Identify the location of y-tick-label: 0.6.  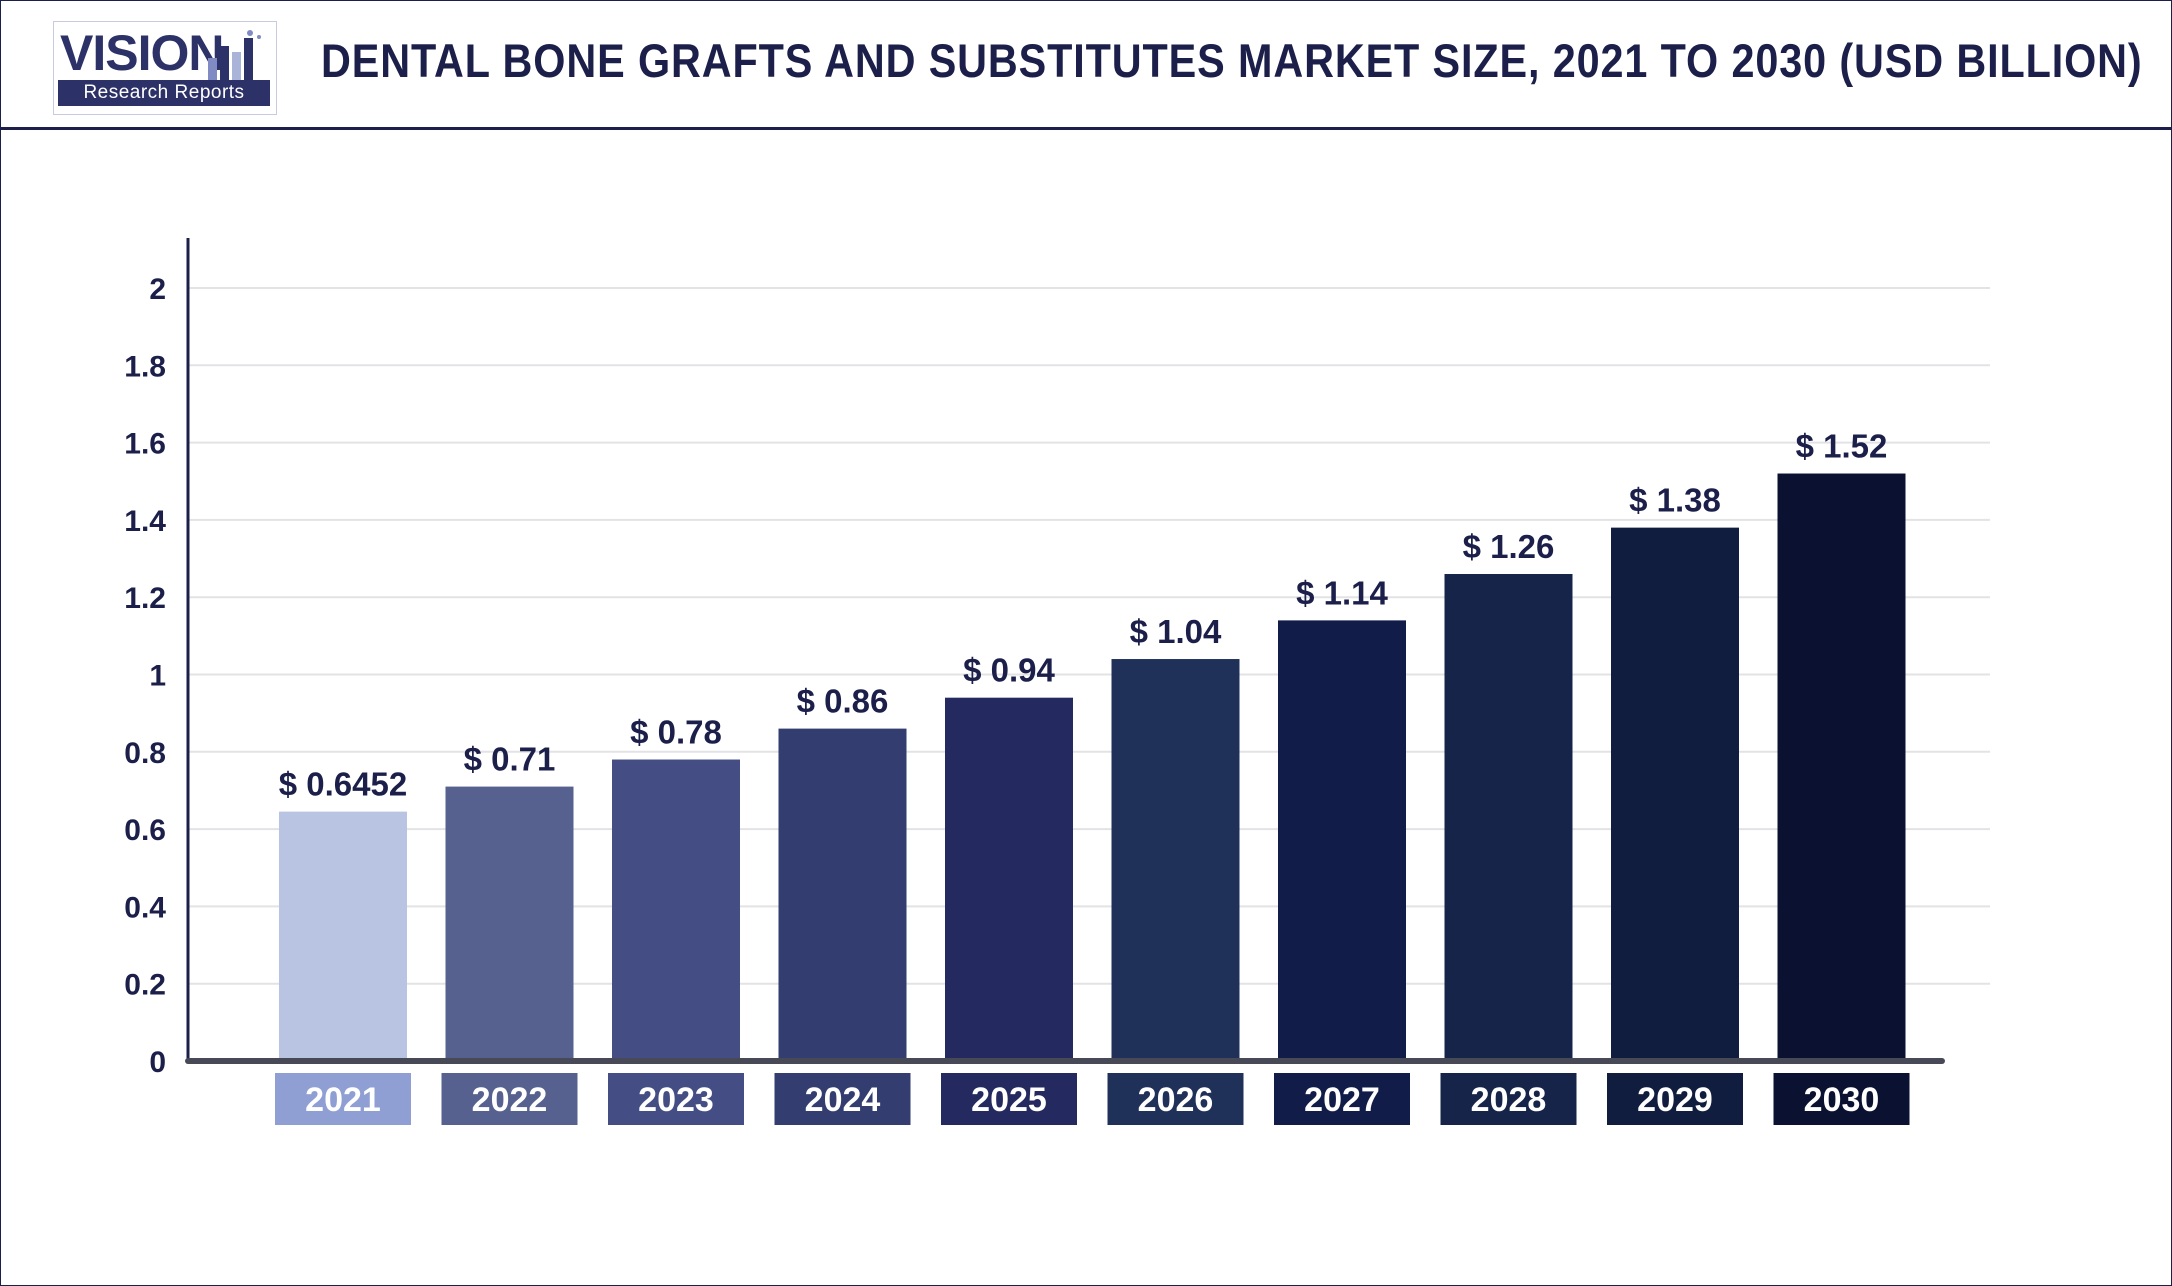
(145, 830).